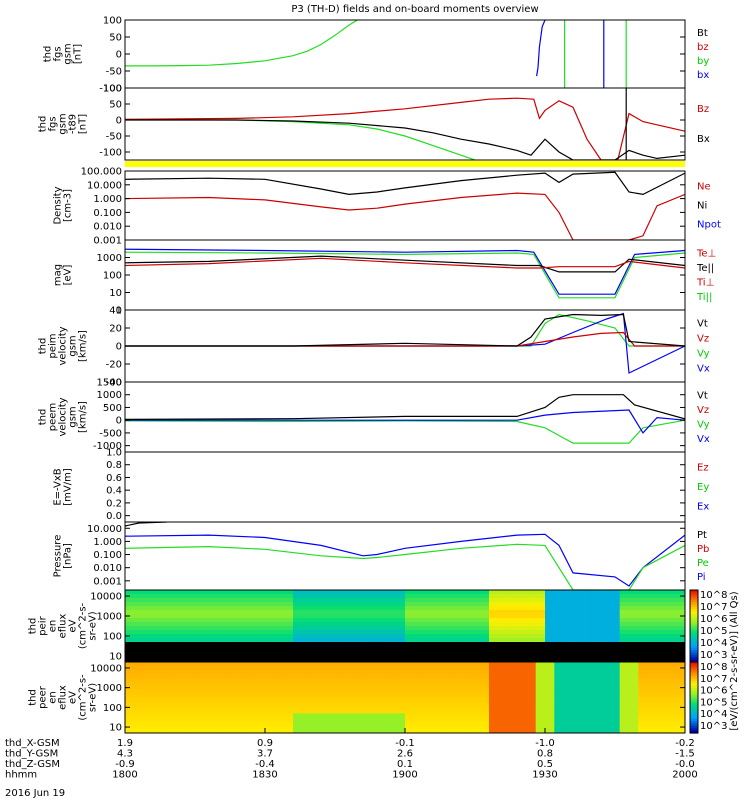 This screenshot has width=750, height=800. Describe the element at coordinates (115, 293) in the screenshot. I see `mom_temperature-ytick: 10` at that location.